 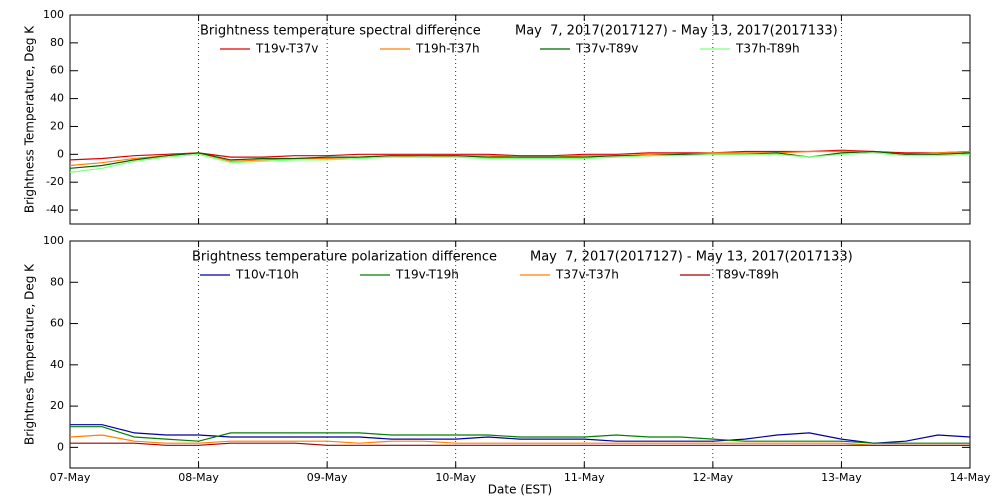 What do you see at coordinates (747, 275) in the screenshot?
I see `legend-label: T89v-T89h` at bounding box center [747, 275].